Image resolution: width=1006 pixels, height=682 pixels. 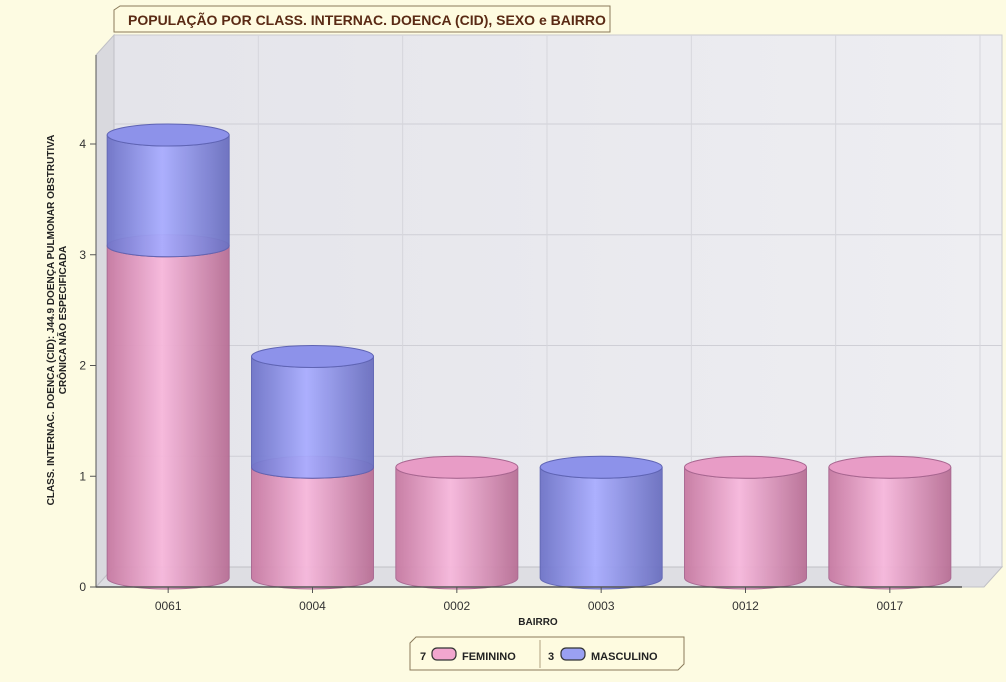 What do you see at coordinates (551, 657) in the screenshot?
I see `legend-count-masculino: 3` at bounding box center [551, 657].